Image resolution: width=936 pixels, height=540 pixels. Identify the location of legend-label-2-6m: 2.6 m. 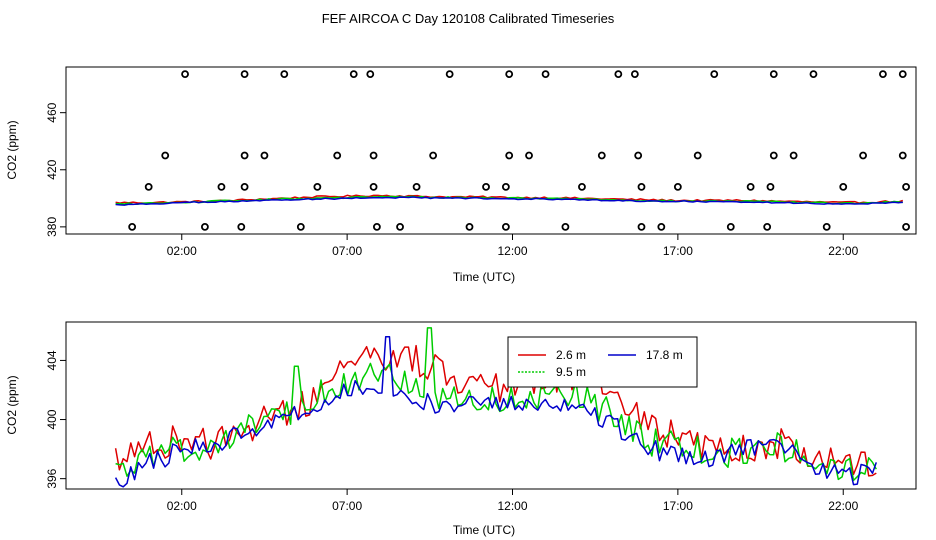
(571, 355).